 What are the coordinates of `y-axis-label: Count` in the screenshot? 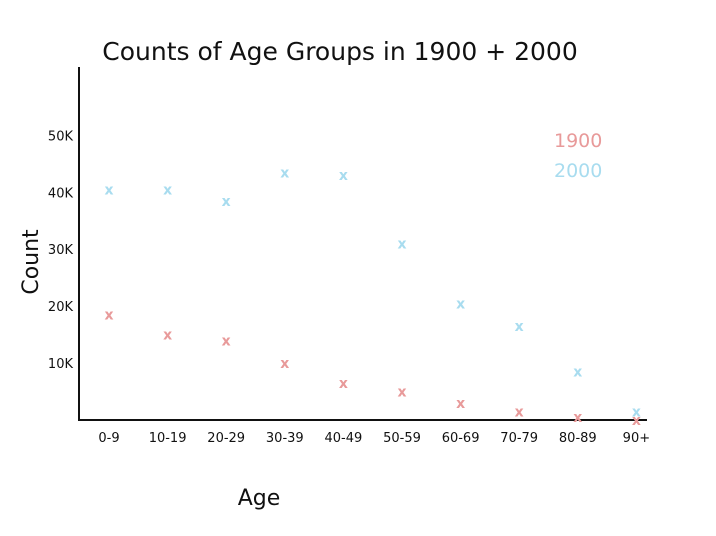 It's located at (31, 262).